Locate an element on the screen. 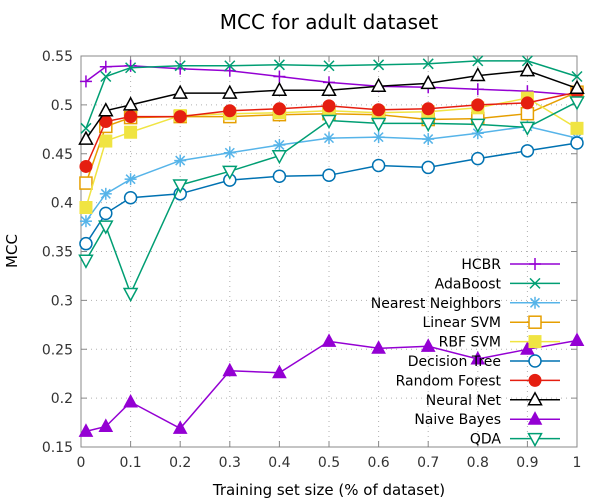 This screenshot has width=600, height=500. legend-label-nearest-neighbors: Nearest Neighbors is located at coordinates (436, 304).